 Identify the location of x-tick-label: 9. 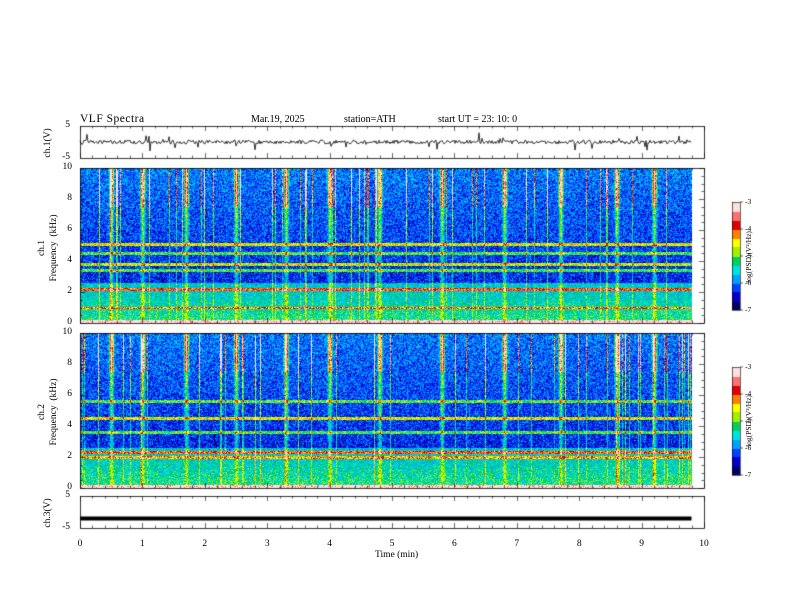
(641, 544).